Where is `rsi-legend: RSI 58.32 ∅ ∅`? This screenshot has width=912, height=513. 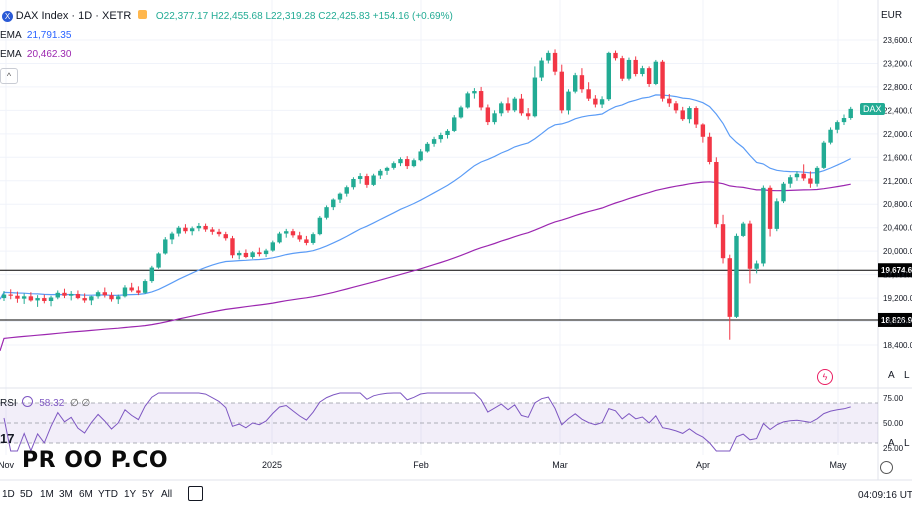 rsi-legend: RSI 58.32 ∅ ∅ is located at coordinates (45, 402).